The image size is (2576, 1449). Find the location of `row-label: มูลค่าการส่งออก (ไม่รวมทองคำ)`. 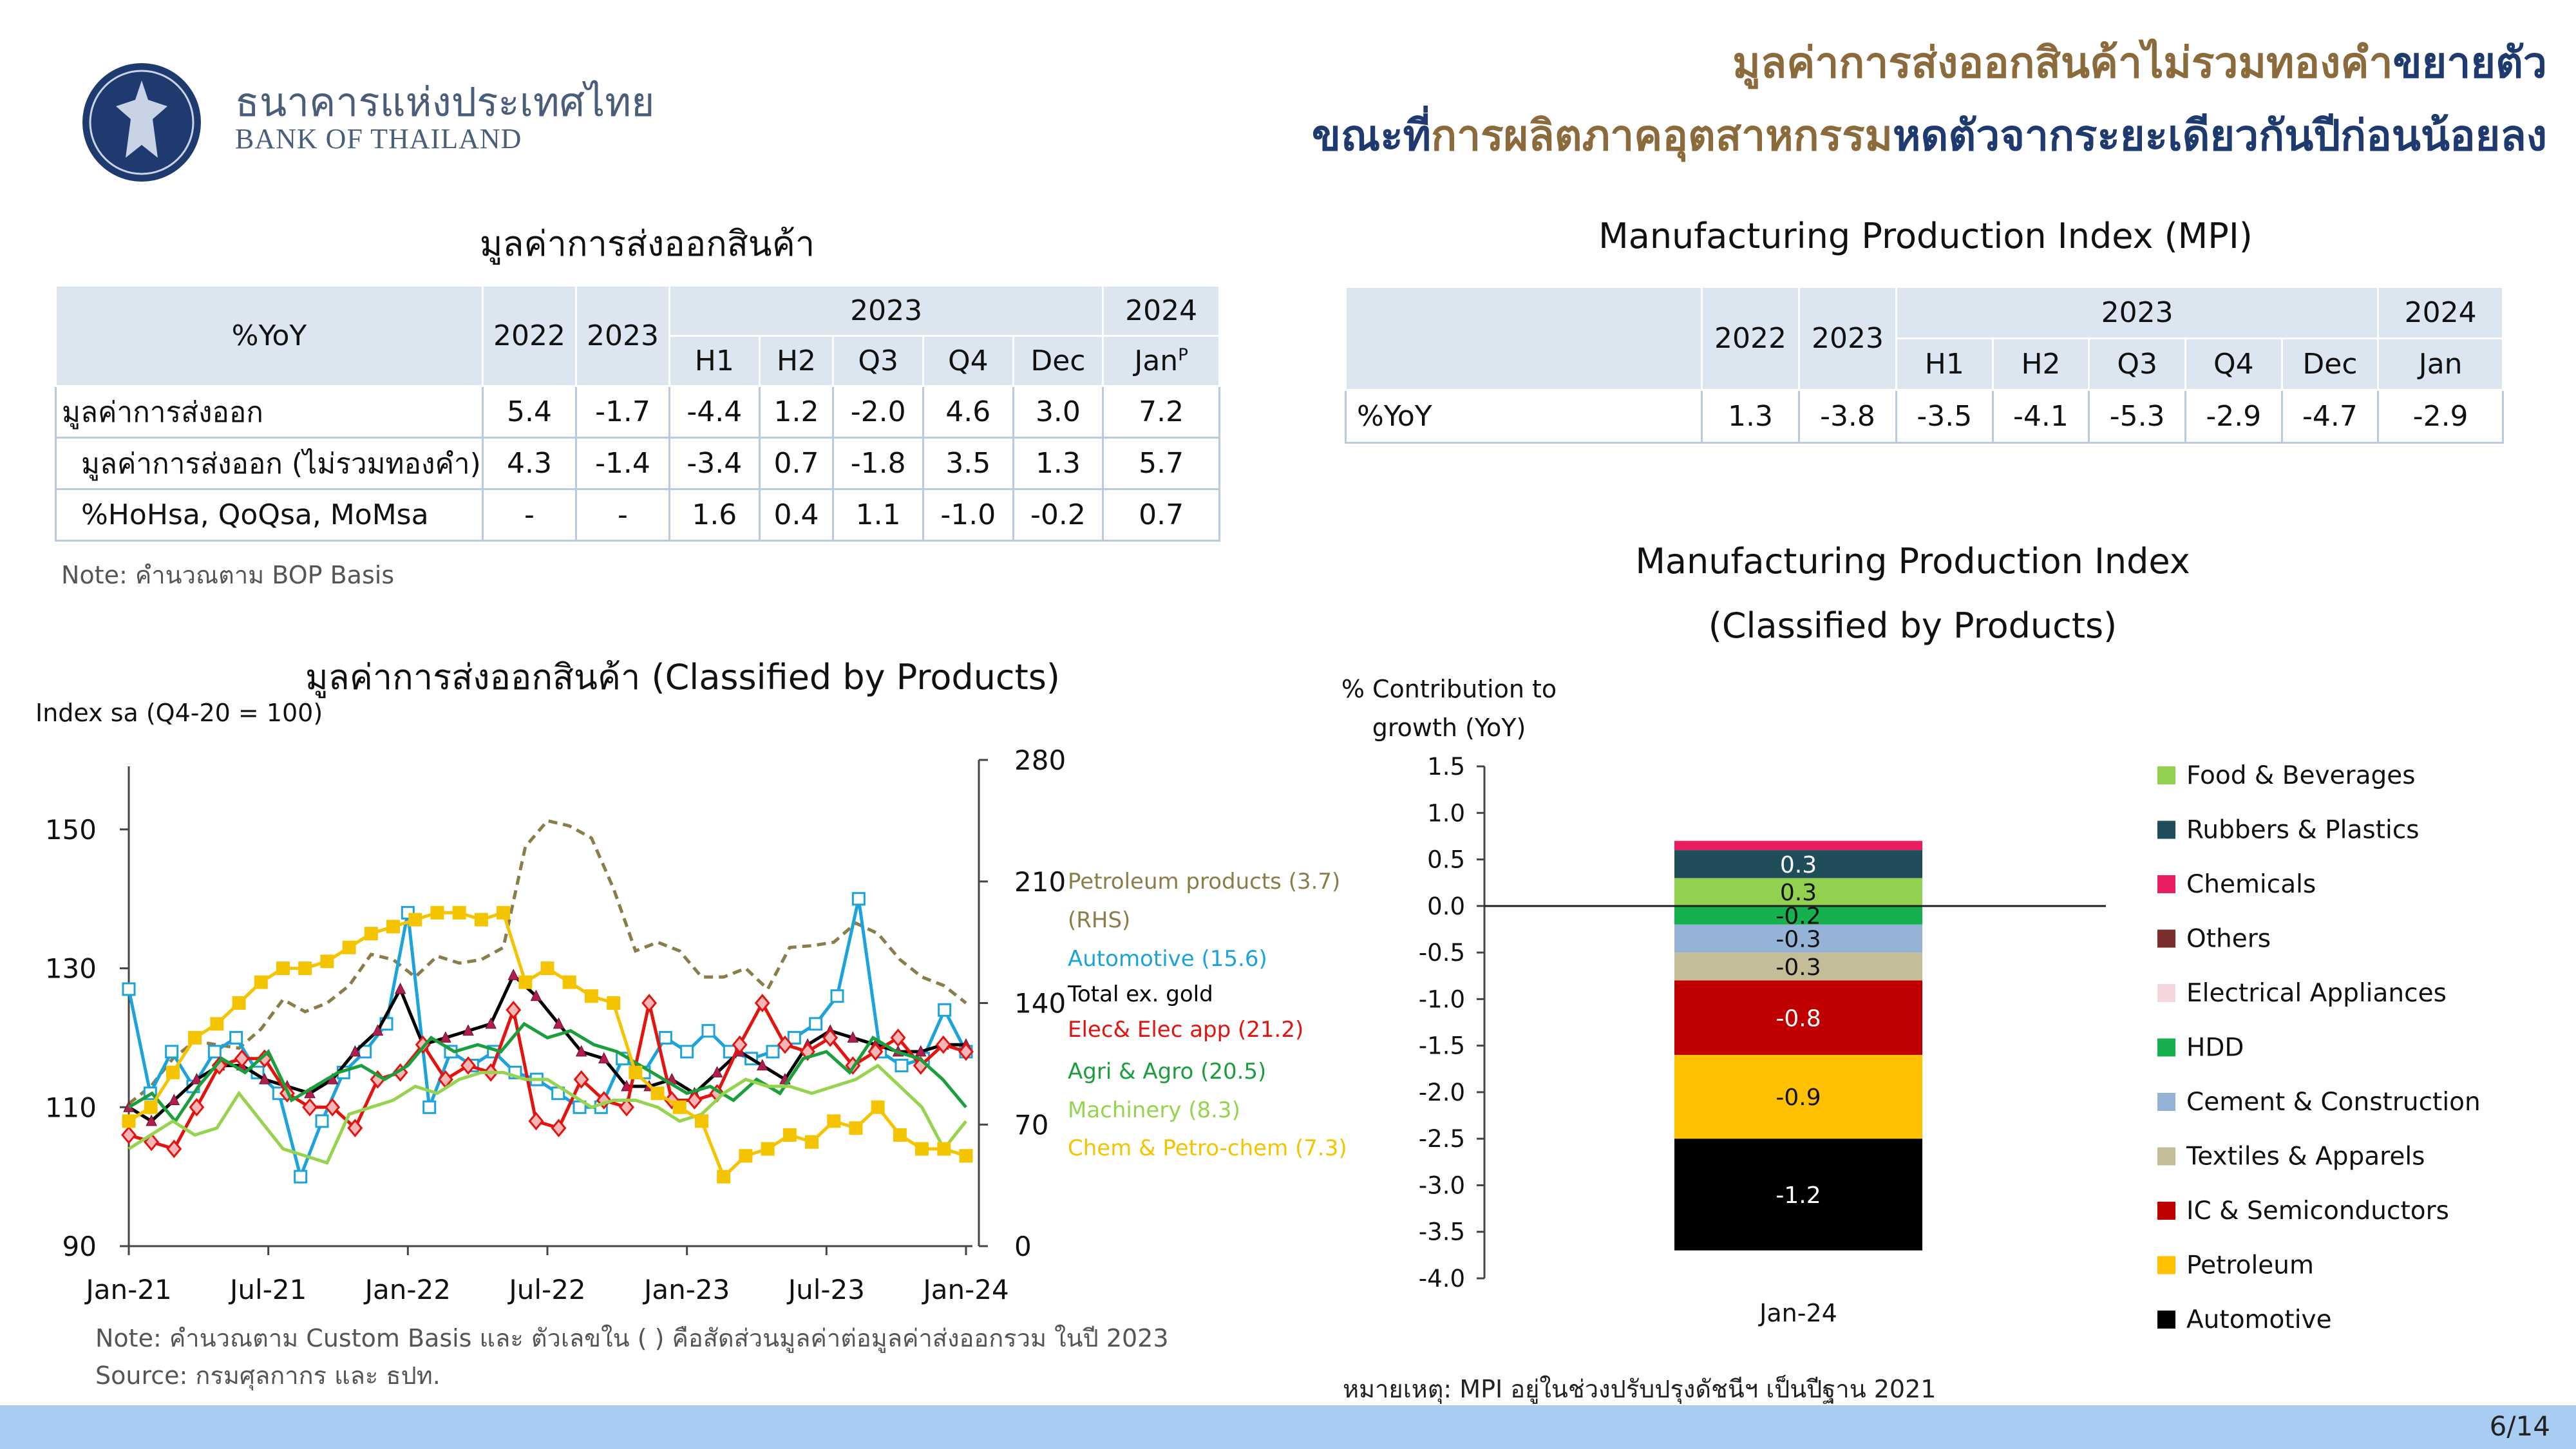

row-label: มูลค่าการส่งออก (ไม่รวมทองคำ) is located at coordinates (269, 463).